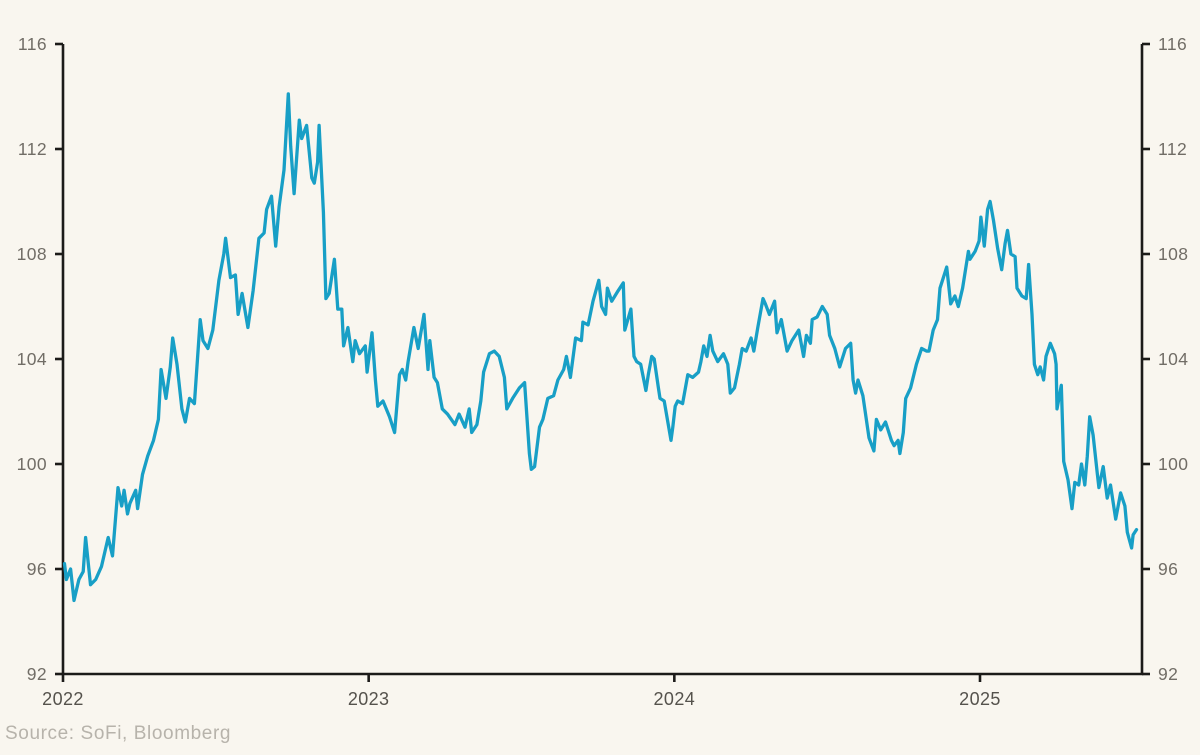 The width and height of the screenshot is (1200, 755). Describe the element at coordinates (1173, 254) in the screenshot. I see `y-tick-label-right: 108` at that location.